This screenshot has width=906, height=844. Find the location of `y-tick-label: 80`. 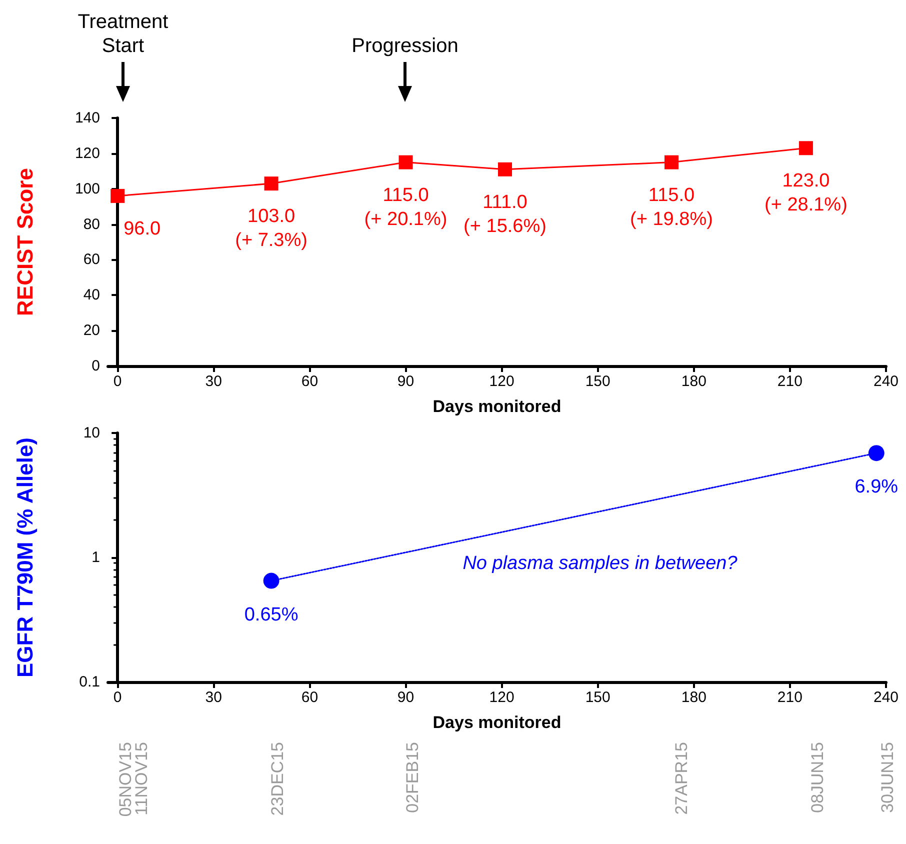

y-tick-label: 80 is located at coordinates (91, 224).